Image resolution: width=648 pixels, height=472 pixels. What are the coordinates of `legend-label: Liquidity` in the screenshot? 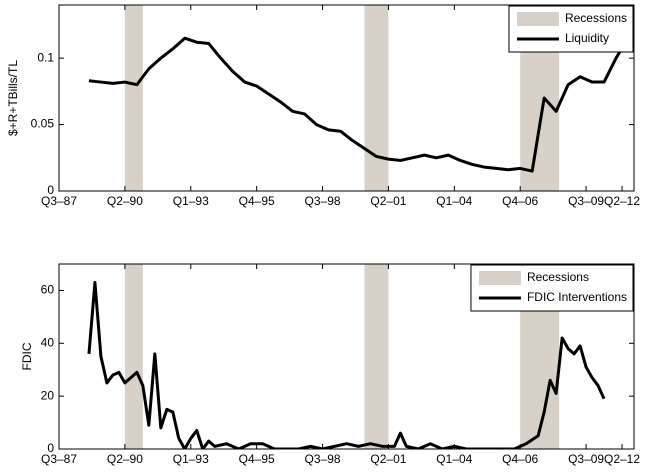 It's located at (587, 38).